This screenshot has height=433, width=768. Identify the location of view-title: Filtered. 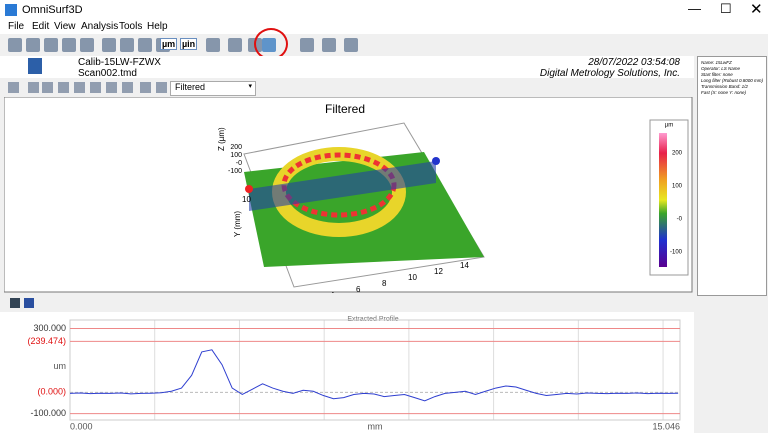
(345, 109).